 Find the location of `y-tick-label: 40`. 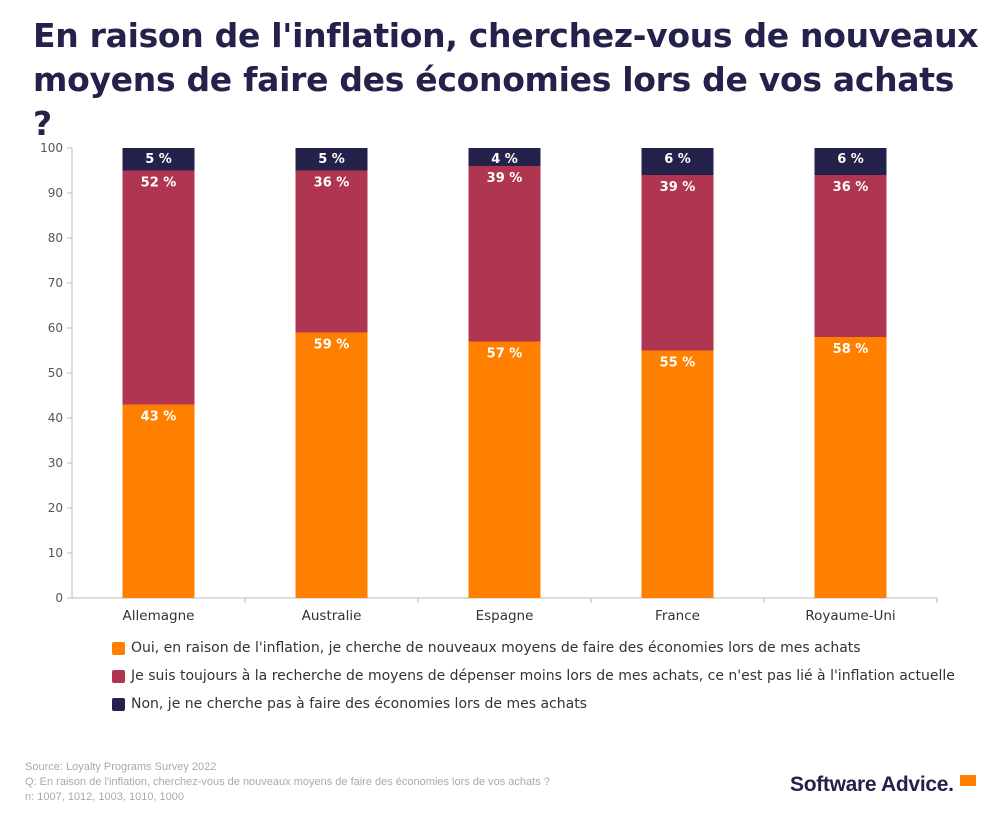

y-tick-label: 40 is located at coordinates (55, 418).